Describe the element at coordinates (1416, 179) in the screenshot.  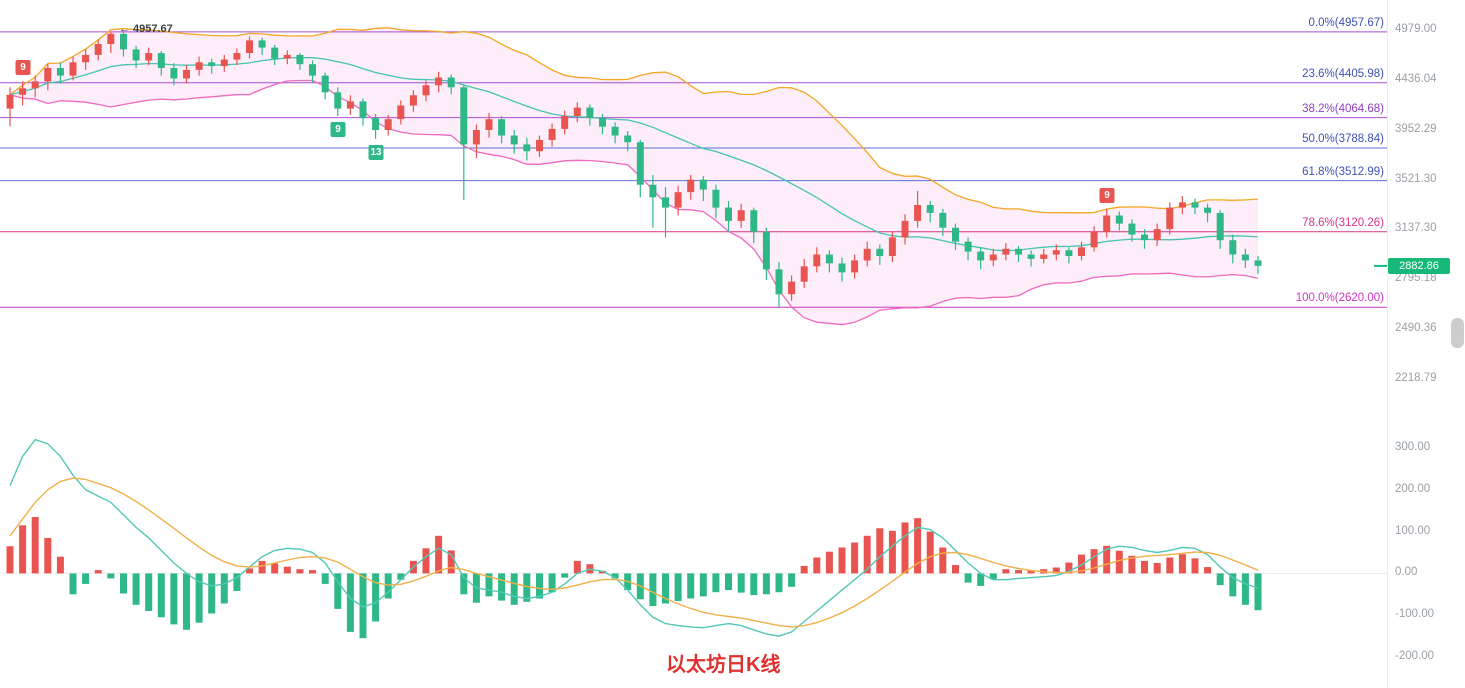
I see `axis-tick-label: 3521.30` at that location.